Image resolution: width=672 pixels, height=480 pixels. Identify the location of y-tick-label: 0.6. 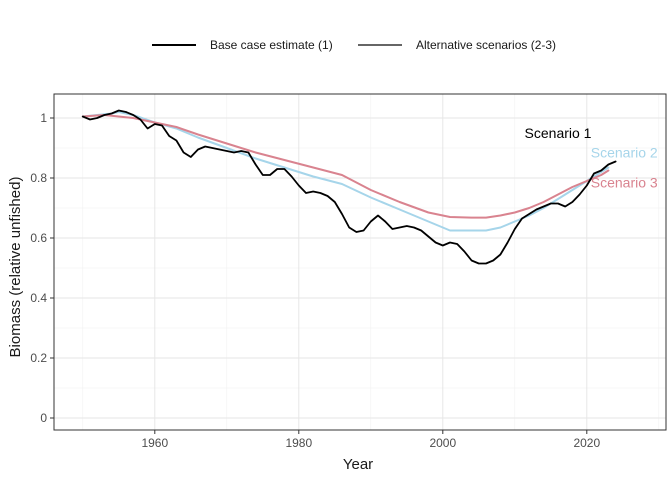
(38, 238).